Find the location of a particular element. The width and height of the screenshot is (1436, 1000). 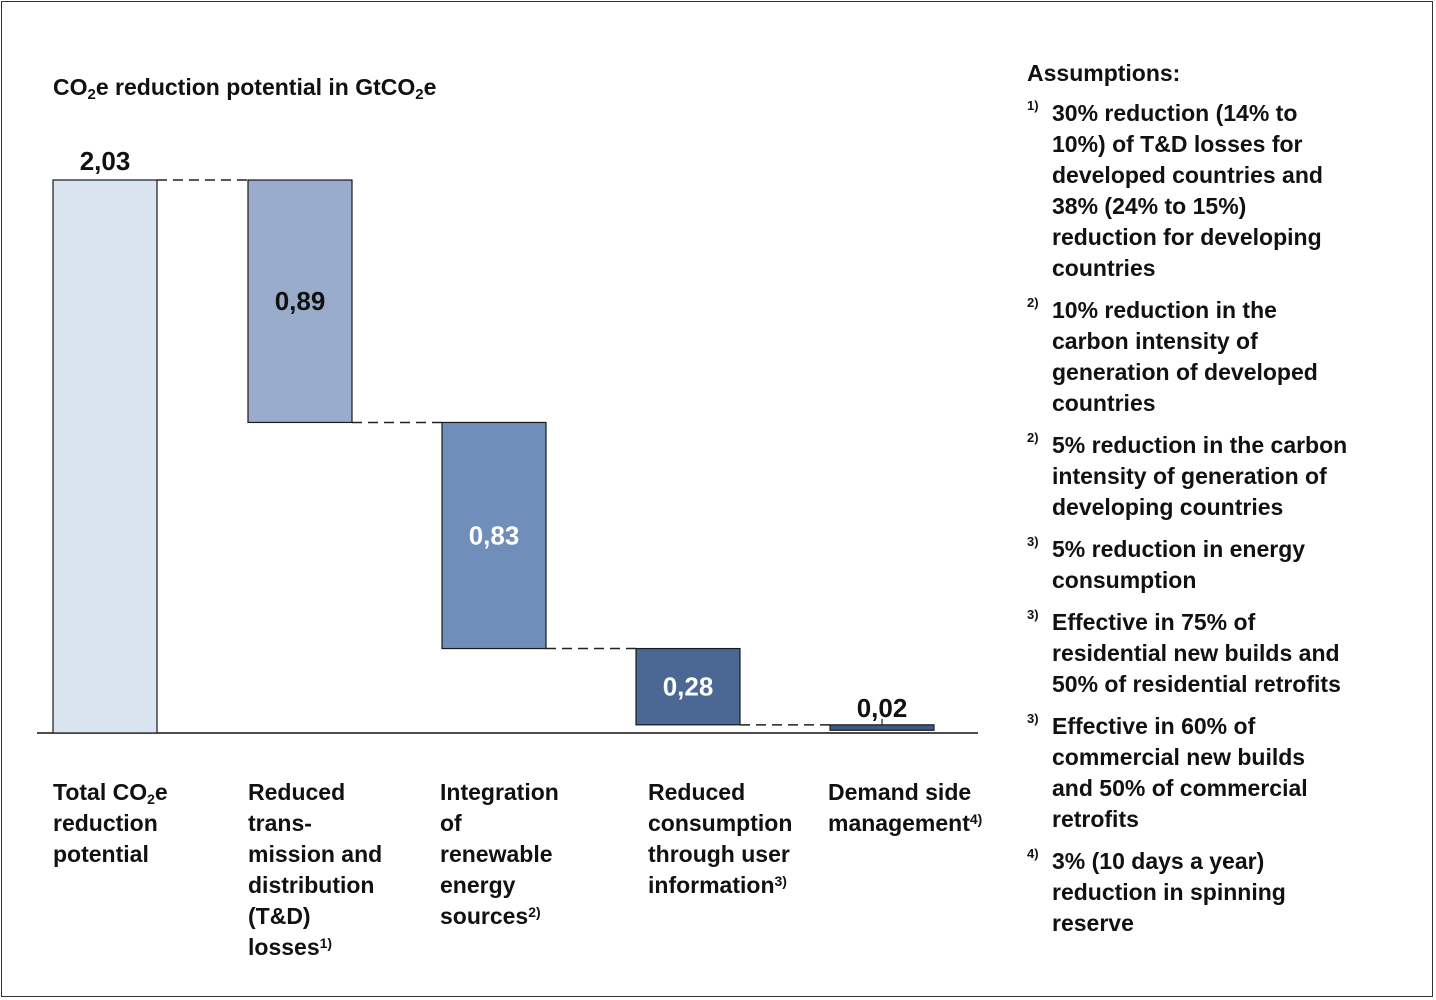

value-label-3: 0,83 is located at coordinates (494, 536).